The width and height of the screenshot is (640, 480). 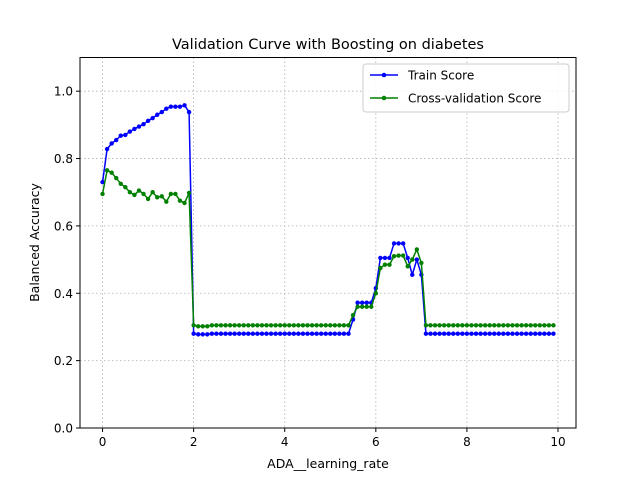 I want to click on legend-box, so click(x=466, y=88).